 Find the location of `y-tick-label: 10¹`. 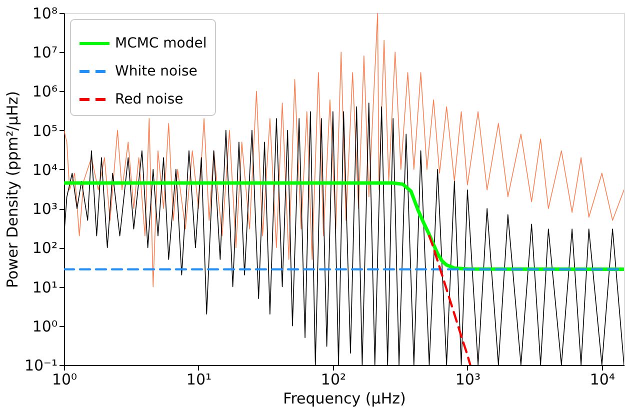

y-tick-label: 10¹ is located at coordinates (45, 287).